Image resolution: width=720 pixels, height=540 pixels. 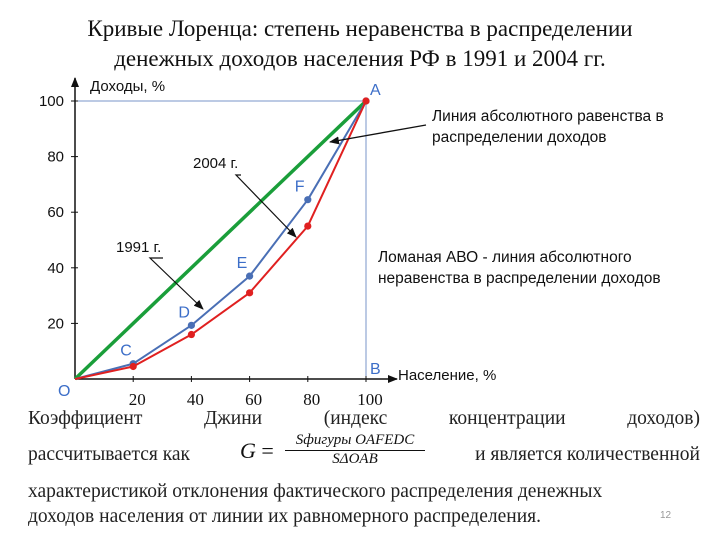 What do you see at coordinates (375, 90) in the screenshot?
I see `point-label-a: A` at bounding box center [375, 90].